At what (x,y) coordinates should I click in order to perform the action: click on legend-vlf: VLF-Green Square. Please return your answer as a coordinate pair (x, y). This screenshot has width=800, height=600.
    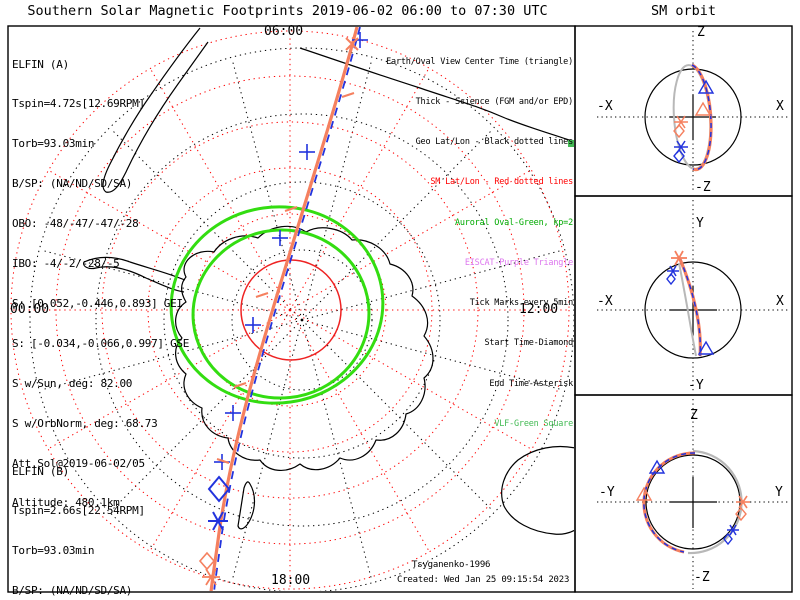
    Looking at the image, I should click on (533, 423).